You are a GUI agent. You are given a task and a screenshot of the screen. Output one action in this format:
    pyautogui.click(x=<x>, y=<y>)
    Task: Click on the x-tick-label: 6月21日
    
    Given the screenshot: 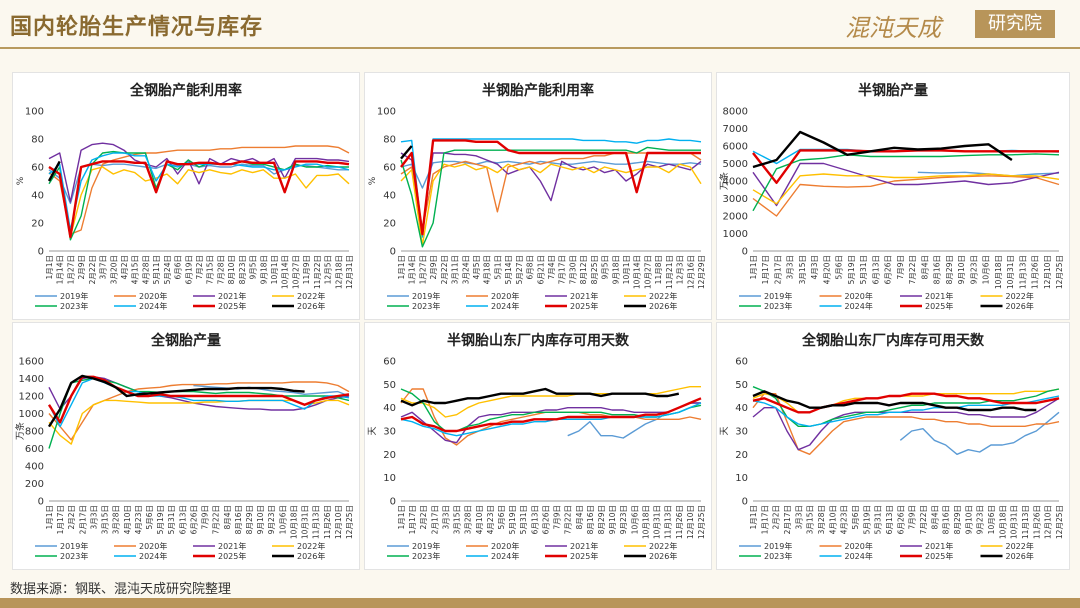 What is the action you would take?
    pyautogui.click(x=540, y=269)
    